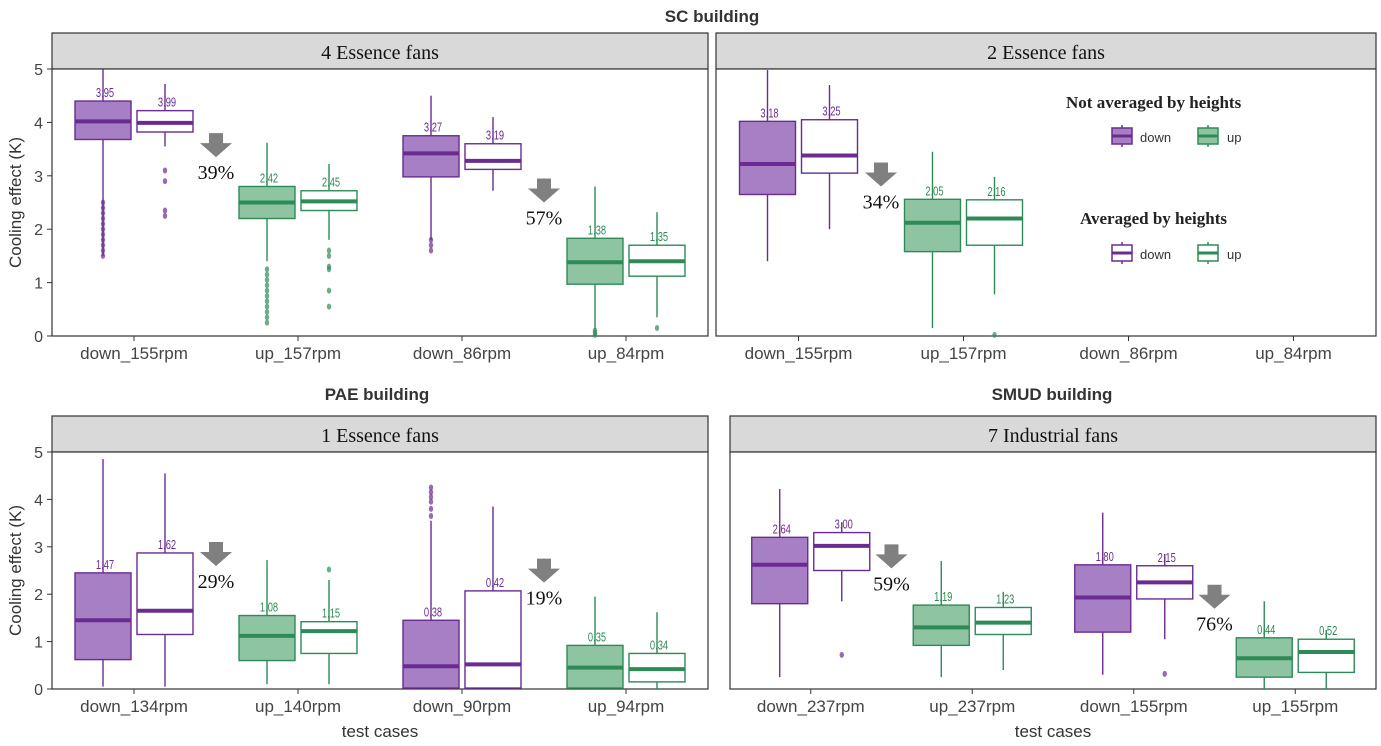  Describe the element at coordinates (105, 94) in the screenshot. I see `mean-label: 3.95` at that location.